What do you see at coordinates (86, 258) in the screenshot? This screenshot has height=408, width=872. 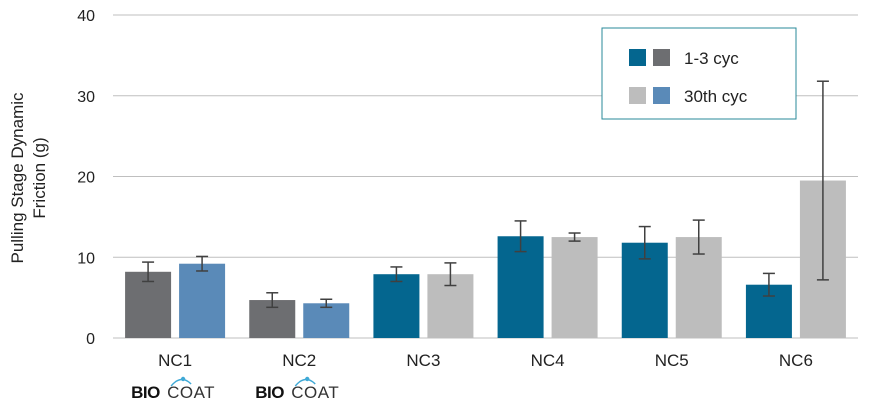 I see `y-tick-label: 10` at bounding box center [86, 258].